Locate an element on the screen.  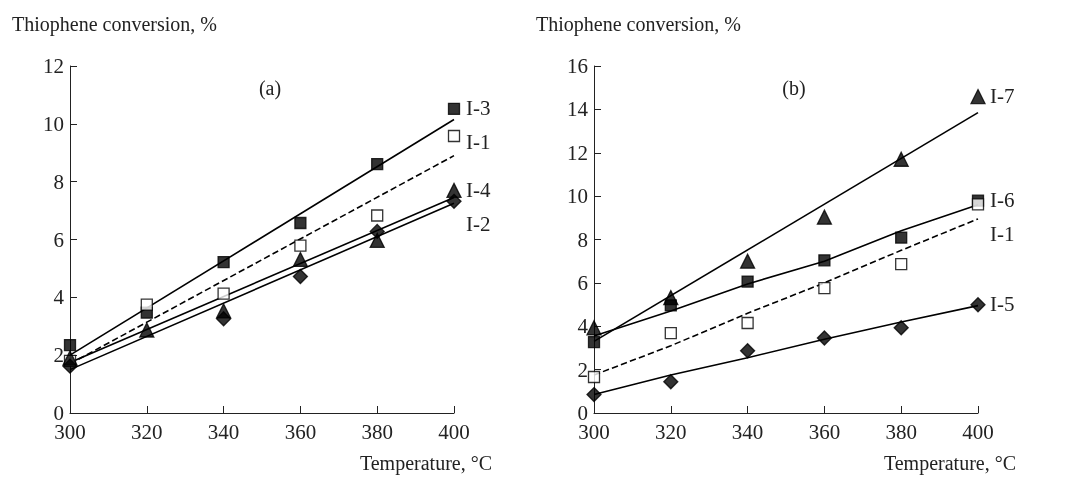
series-label: I-2 is located at coordinates (478, 223).